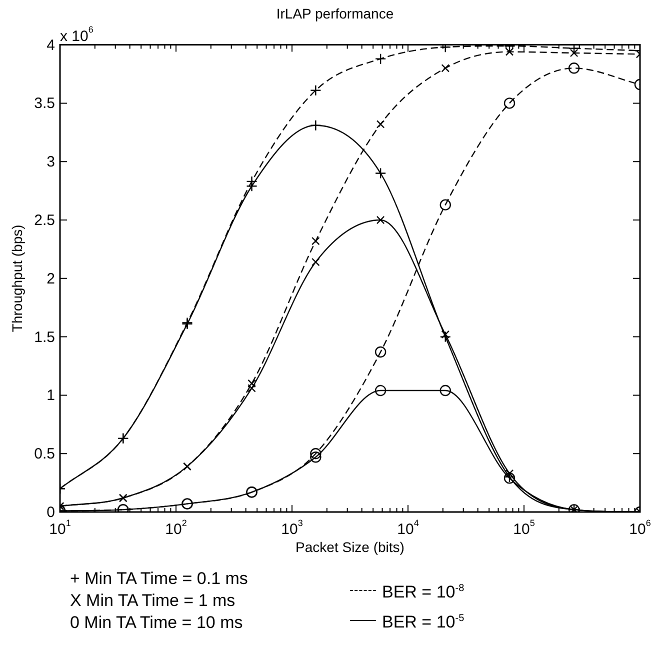  Describe the element at coordinates (153, 601) in the screenshot. I see `text: X Min TA Time = 1 ms` at that location.